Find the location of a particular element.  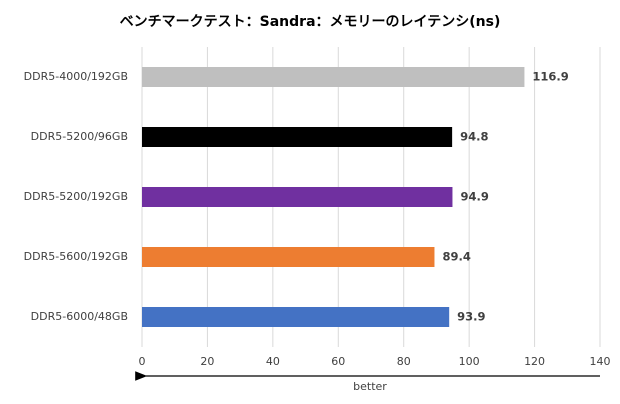

value-label: 93.9 is located at coordinates (471, 317).